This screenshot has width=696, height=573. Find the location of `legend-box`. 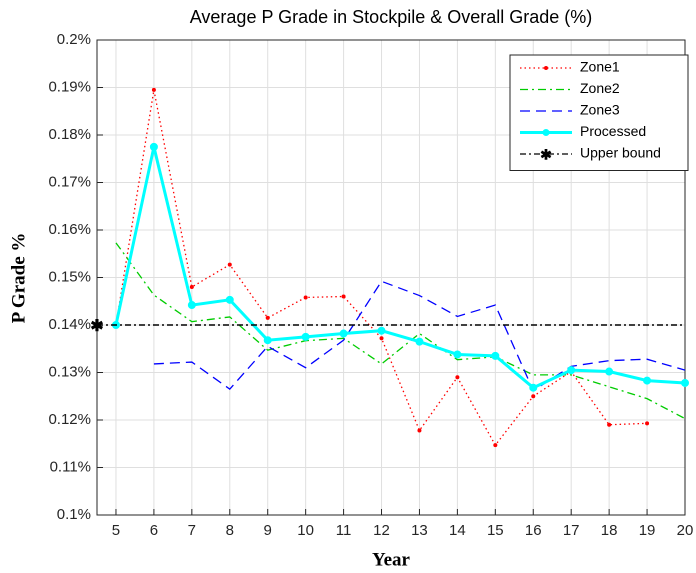

legend-box is located at coordinates (599, 112).